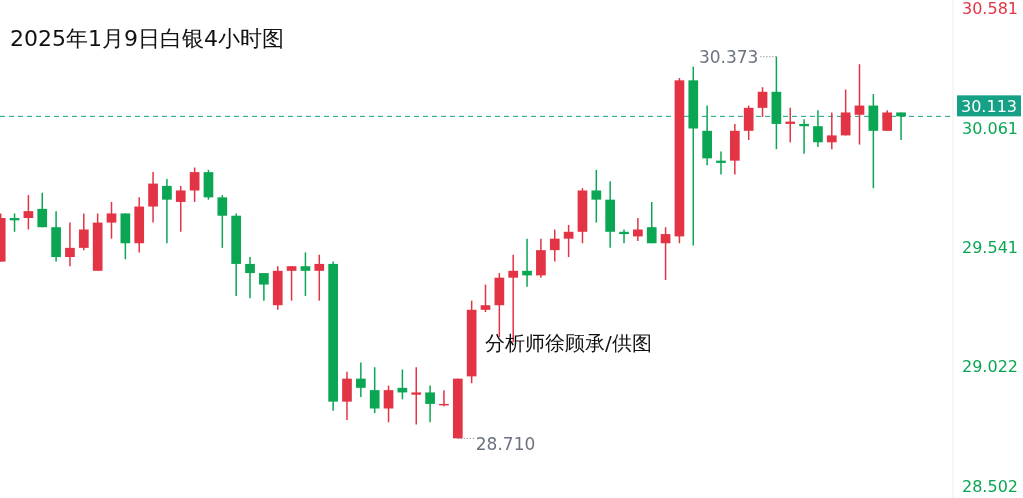  What do you see at coordinates (728, 56) in the screenshot?
I see `annotation: 30.373` at bounding box center [728, 56].